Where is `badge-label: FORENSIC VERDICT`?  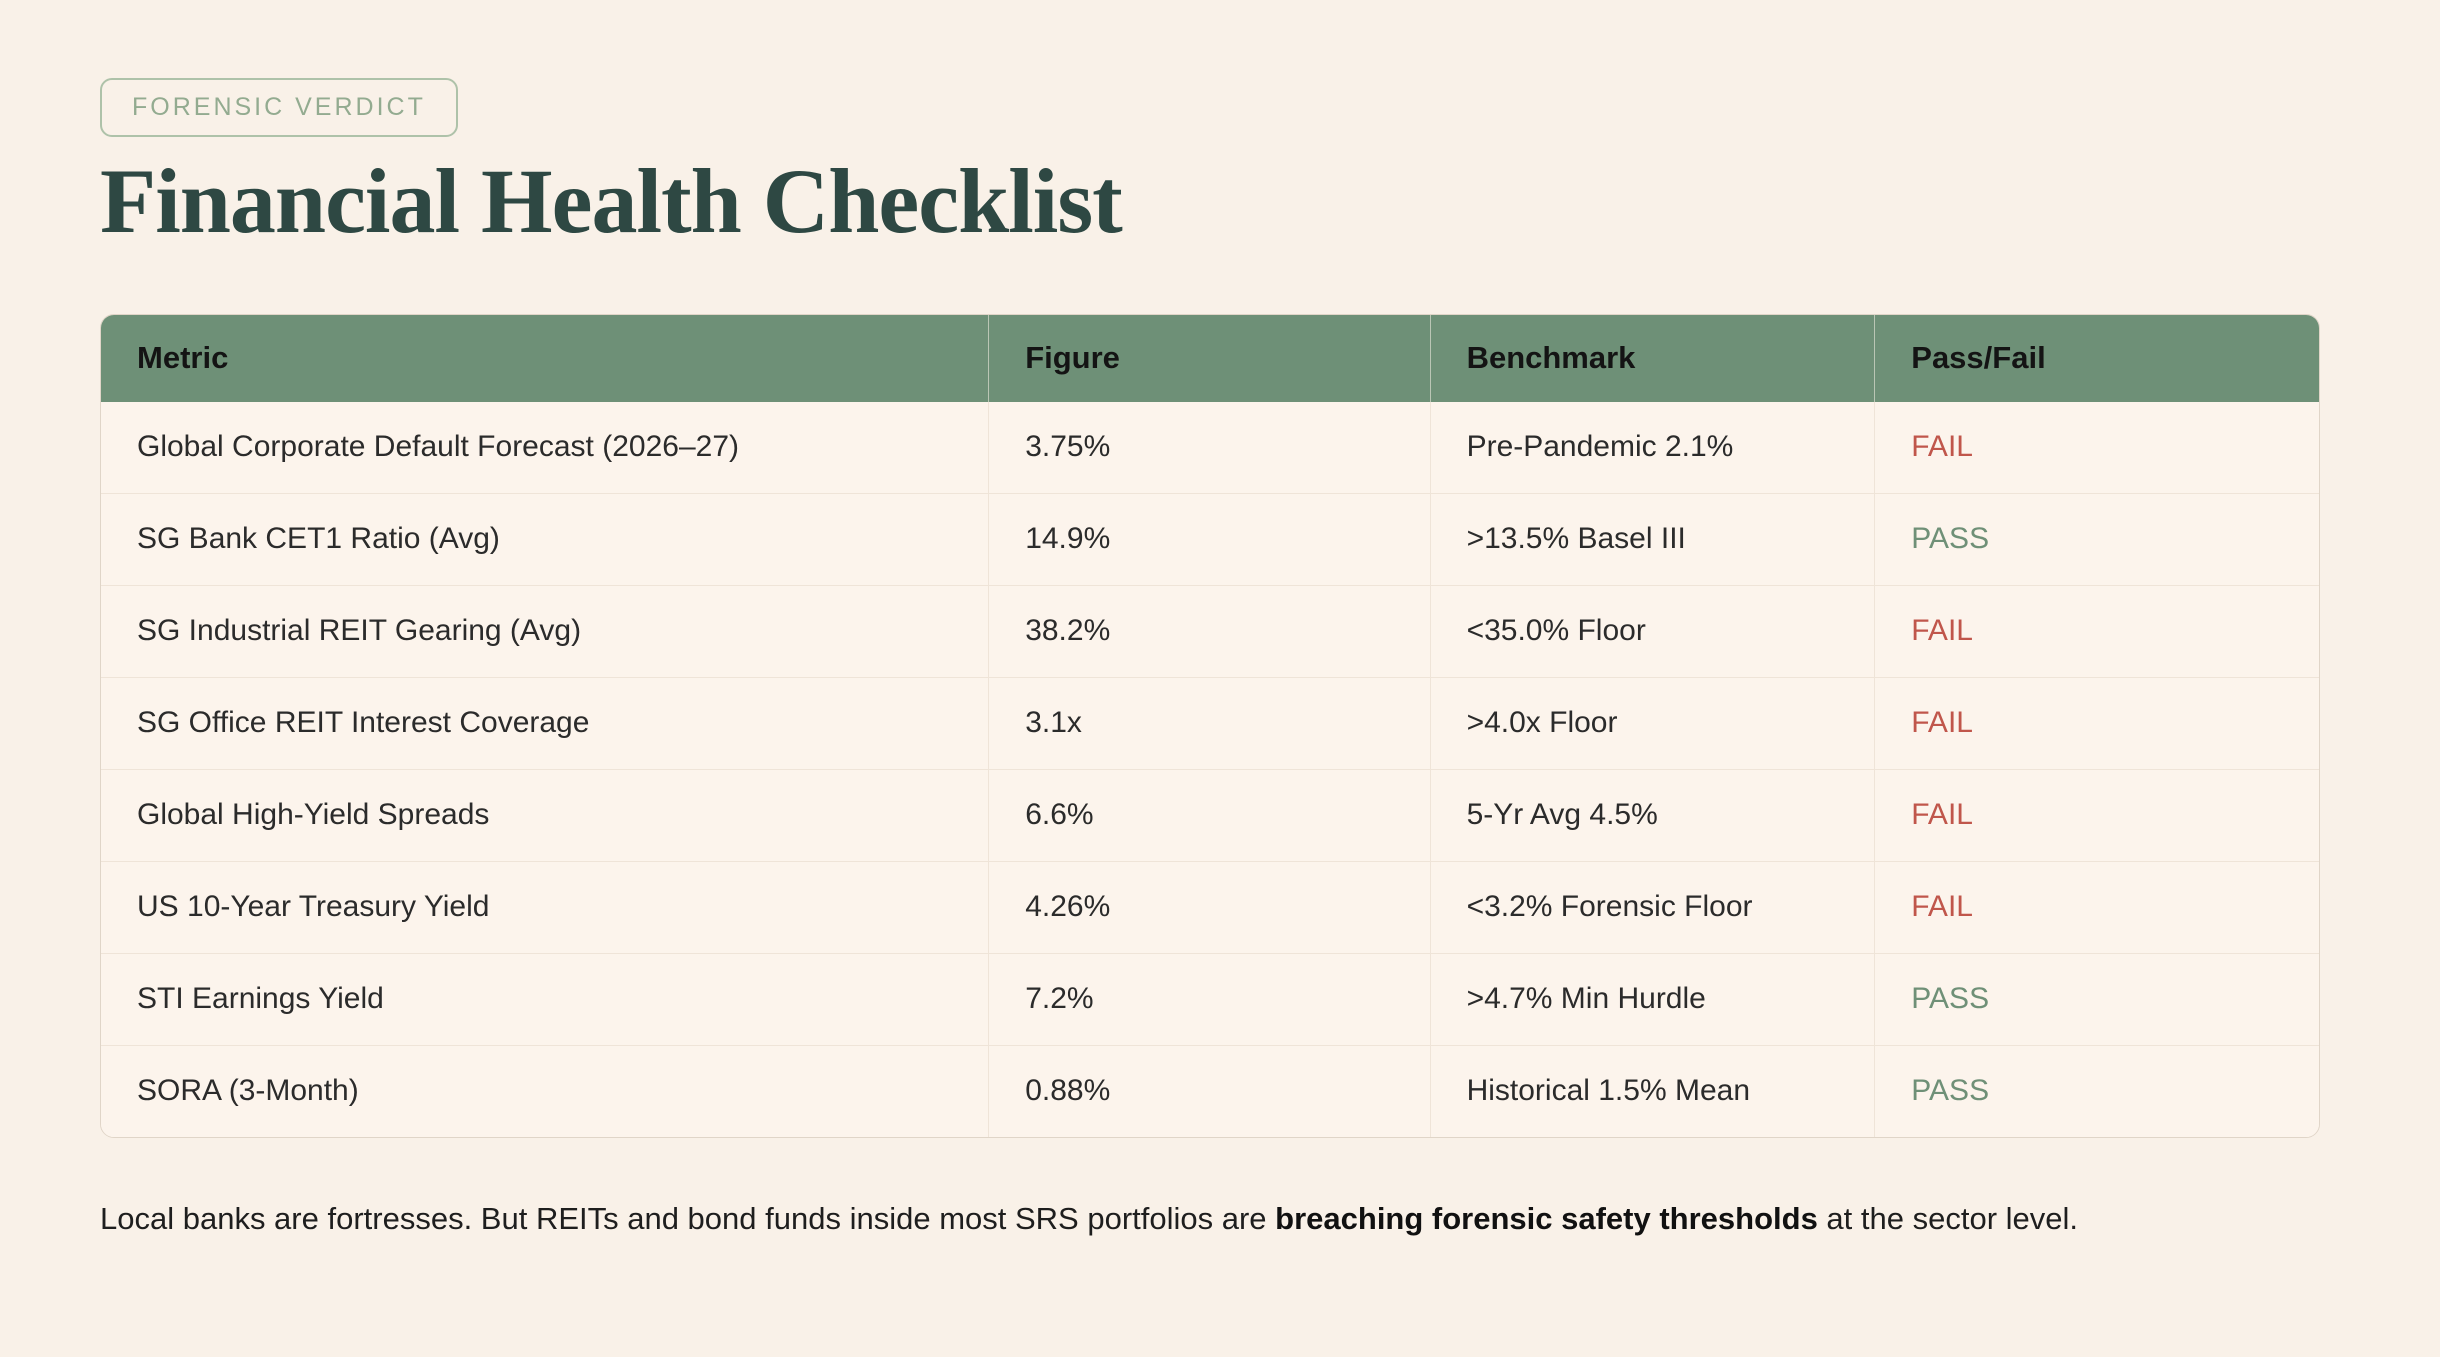
badge-label: FORENSIC VERDICT is located at coordinates (279, 107).